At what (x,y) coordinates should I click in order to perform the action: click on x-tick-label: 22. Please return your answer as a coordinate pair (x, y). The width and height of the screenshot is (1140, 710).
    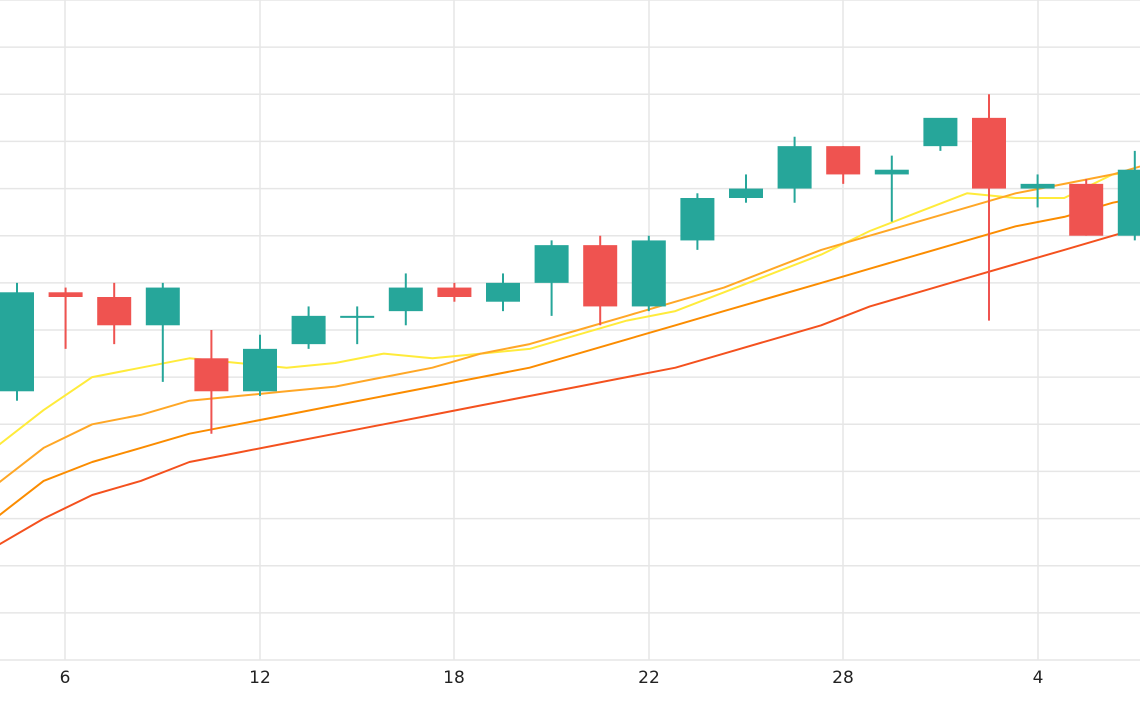
    Looking at the image, I should click on (649, 678).